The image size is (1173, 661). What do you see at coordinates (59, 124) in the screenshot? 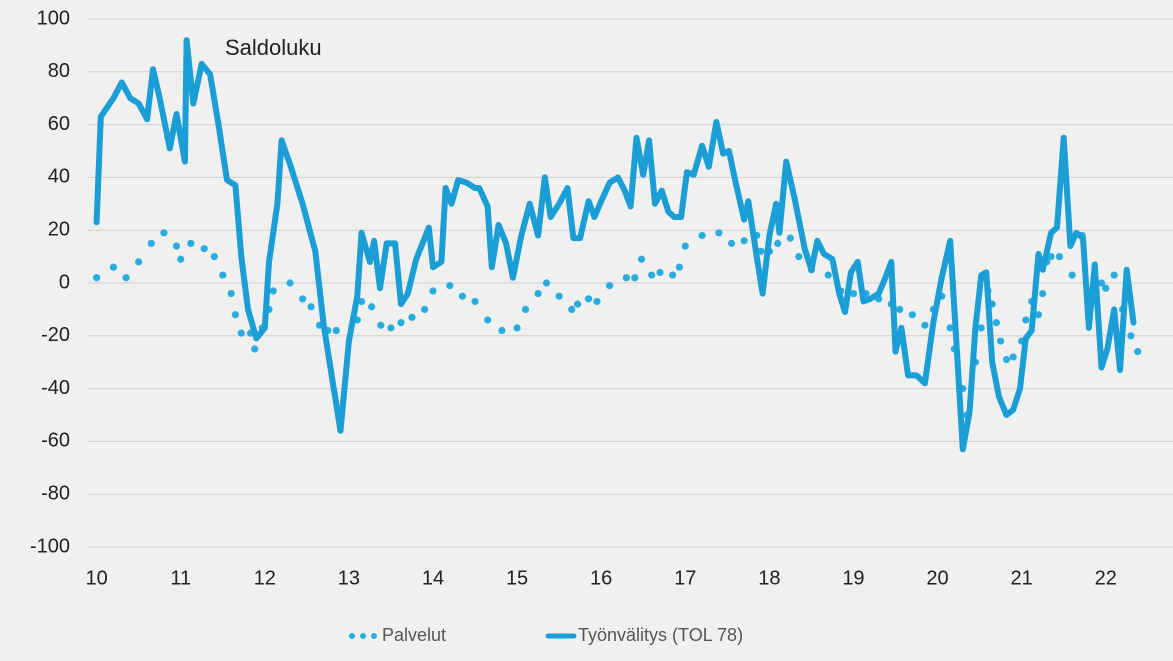
I see `y-tick-label: 60` at bounding box center [59, 124].